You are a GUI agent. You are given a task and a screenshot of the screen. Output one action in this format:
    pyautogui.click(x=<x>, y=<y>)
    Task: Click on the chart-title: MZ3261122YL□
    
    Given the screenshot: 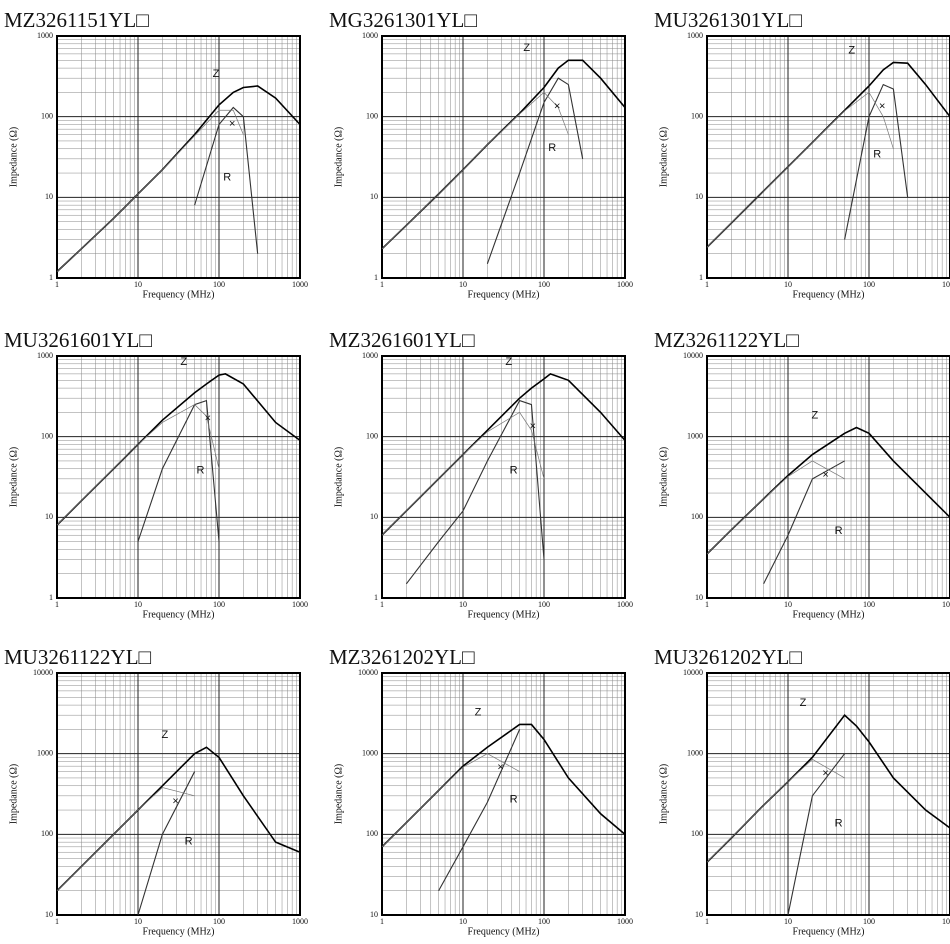 What is the action you would take?
    pyautogui.click(x=726, y=340)
    